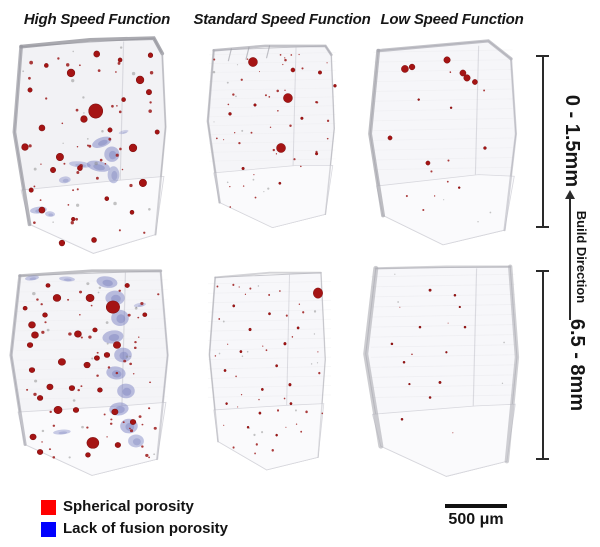 The image size is (600, 547). I want to click on legend-item-lack-of-fusion: Lack of fusion porosity, so click(134, 529).